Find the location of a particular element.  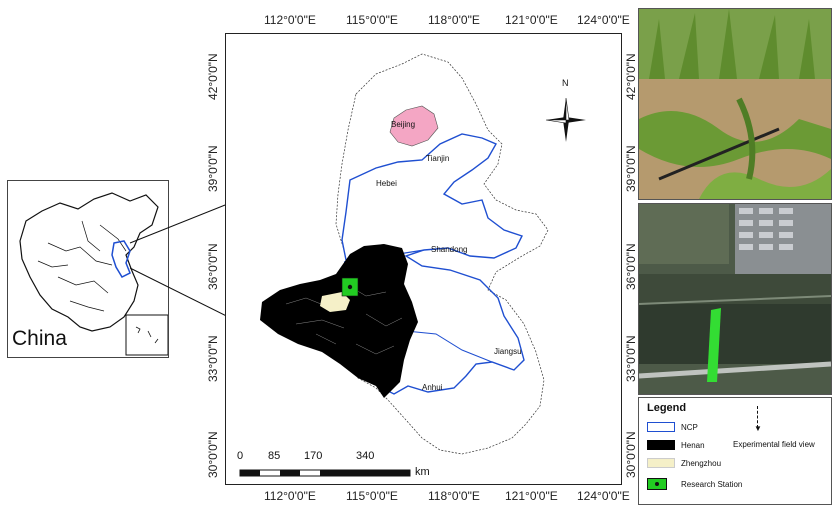

right-tick-36: 36°0'0"N is located at coordinates (631, 266).